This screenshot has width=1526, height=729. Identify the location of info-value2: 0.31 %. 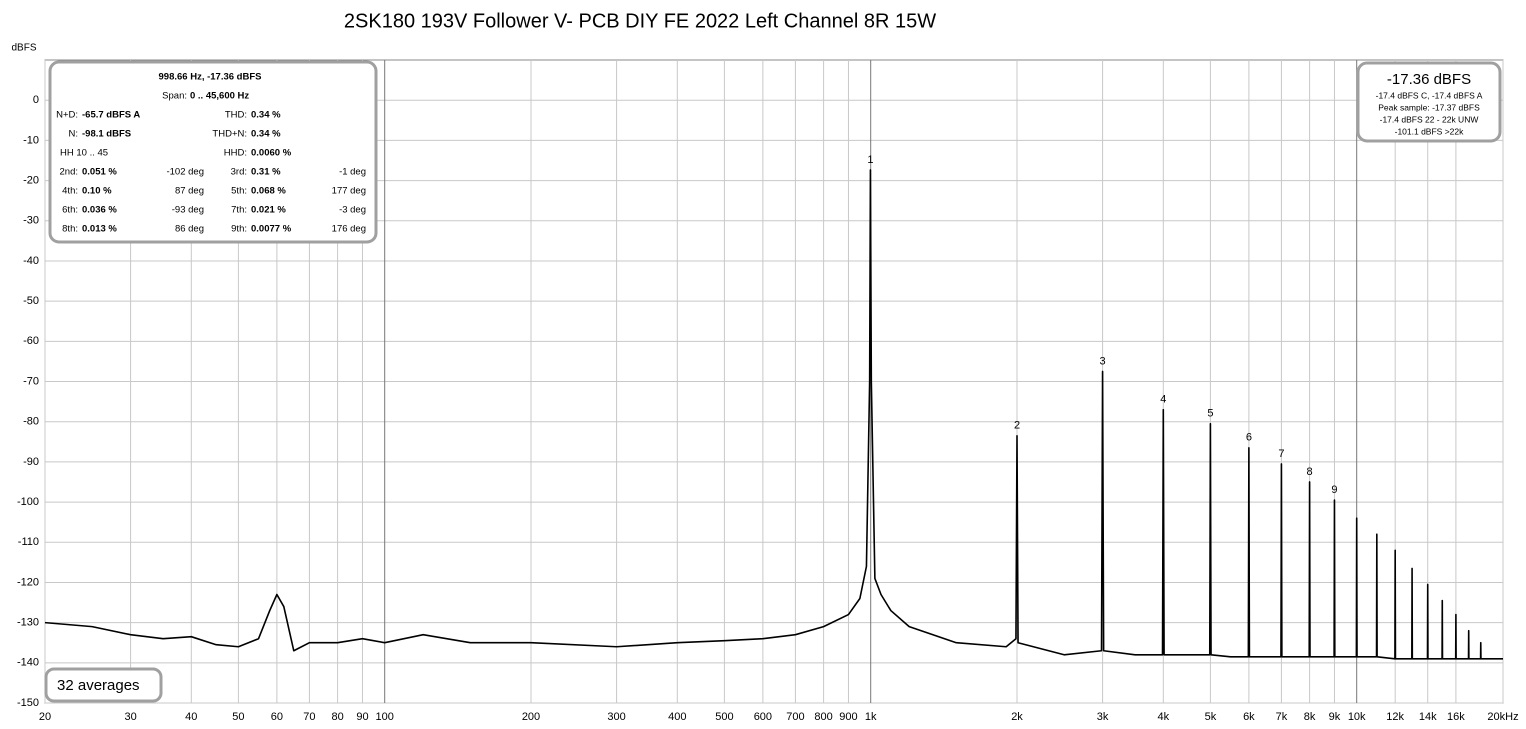
(266, 172).